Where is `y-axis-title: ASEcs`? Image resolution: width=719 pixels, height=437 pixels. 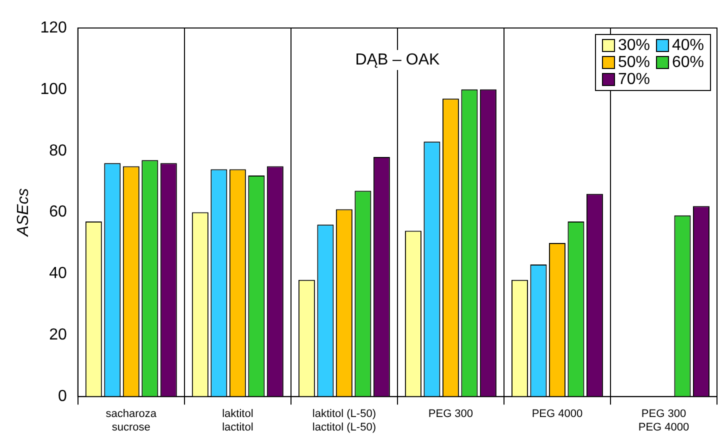
y-axis-title: ASEcs is located at coordinates (23, 213).